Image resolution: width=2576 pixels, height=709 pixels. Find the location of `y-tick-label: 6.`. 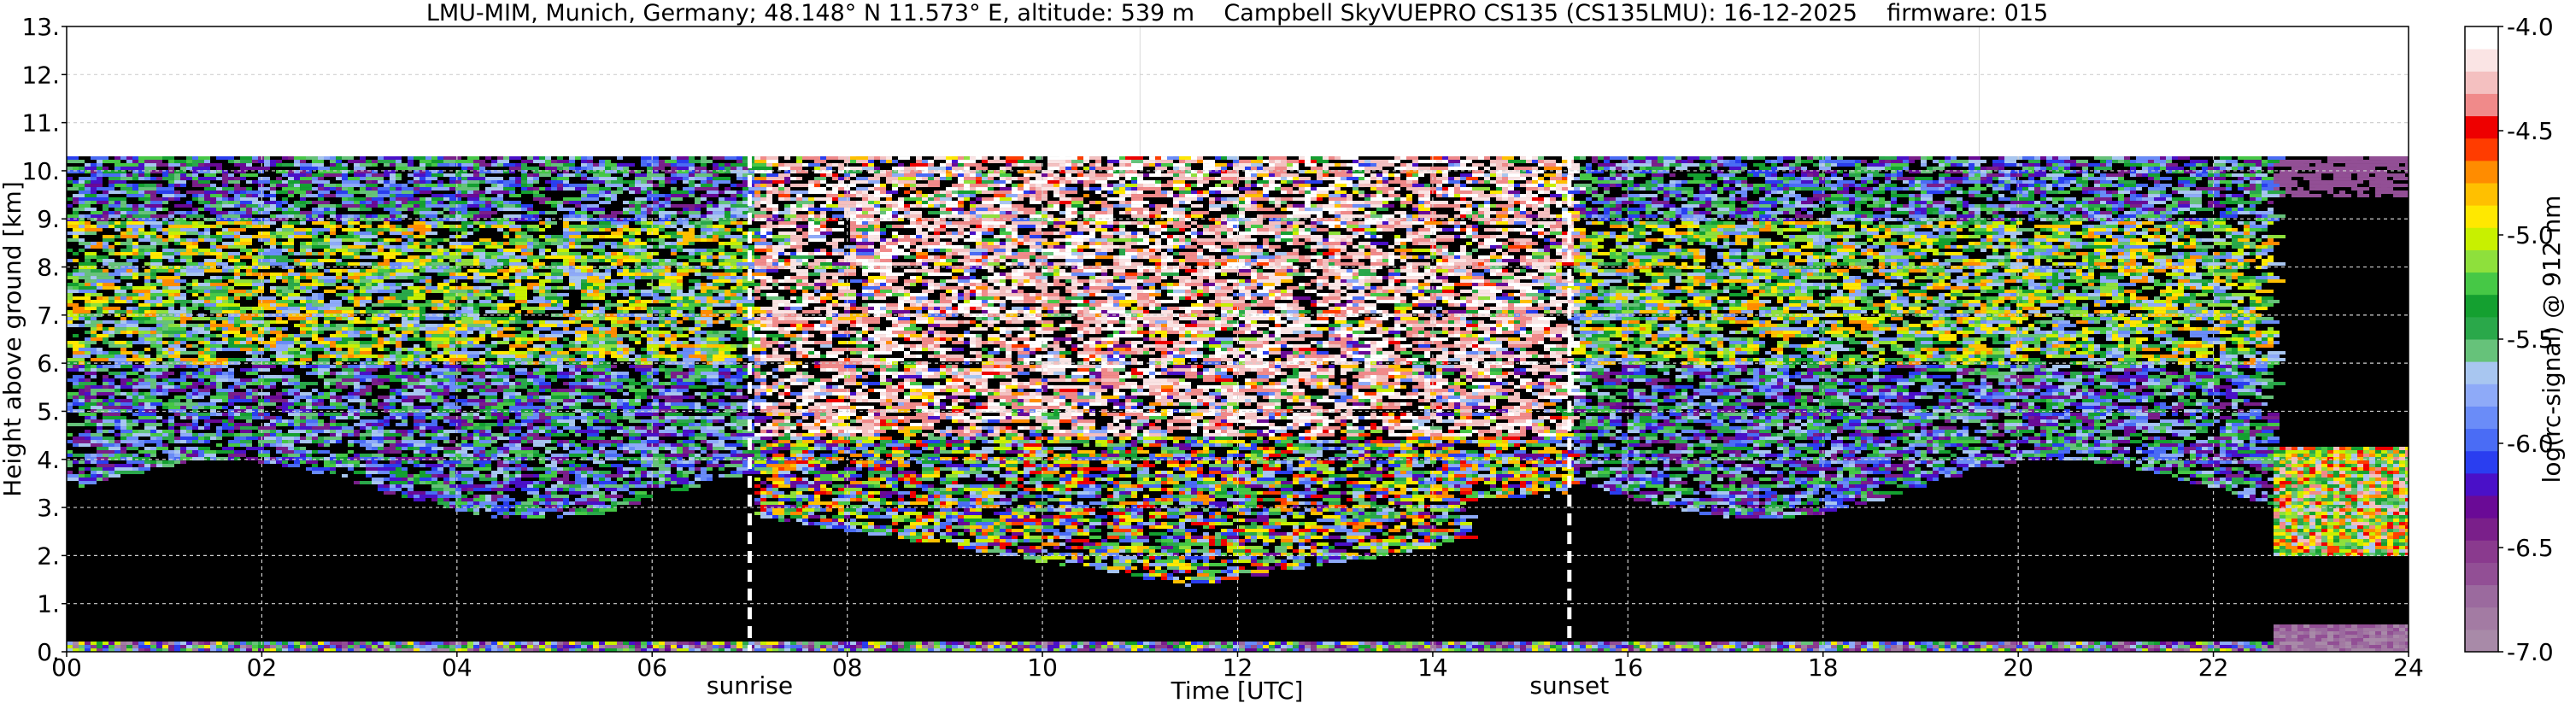

y-tick-label: 6. is located at coordinates (48, 363).